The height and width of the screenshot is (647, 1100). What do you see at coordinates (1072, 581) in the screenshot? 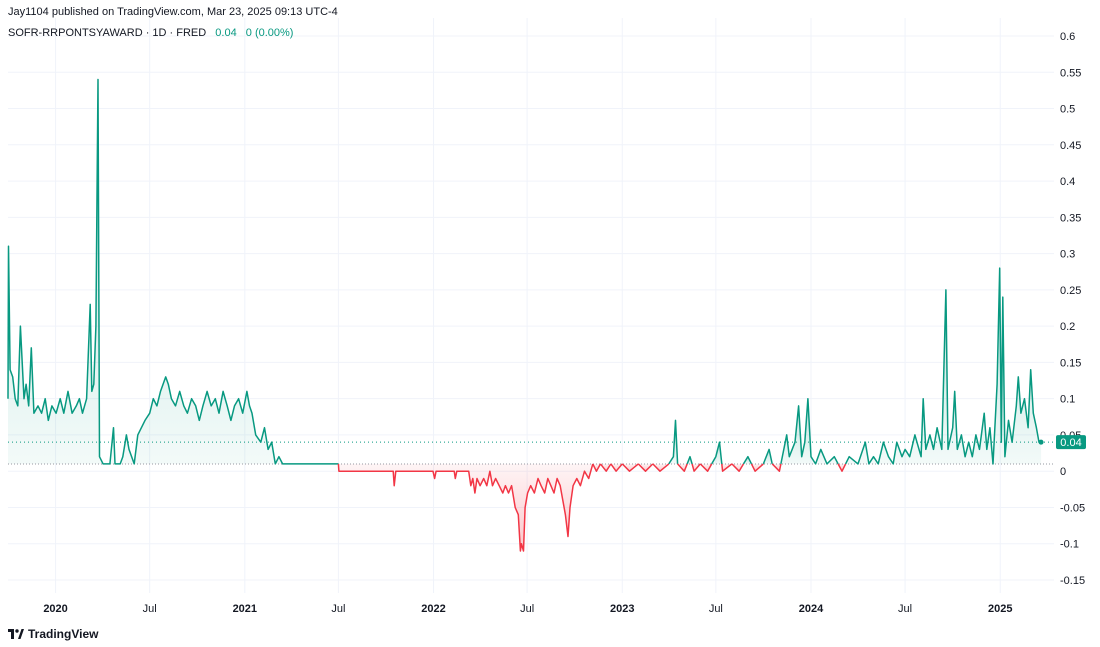
I see `y-tick-label: -0.15` at bounding box center [1072, 581].